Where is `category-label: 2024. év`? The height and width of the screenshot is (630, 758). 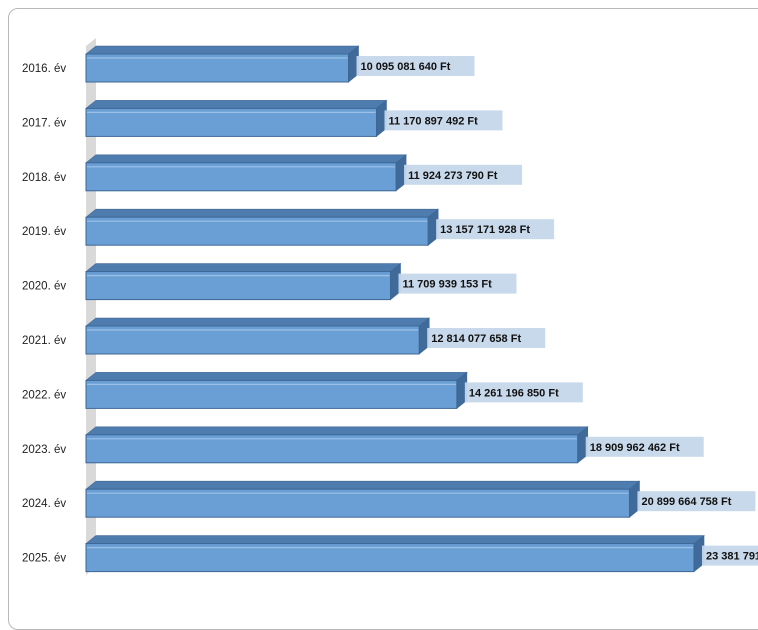 category-label: 2024. év is located at coordinates (44, 504).